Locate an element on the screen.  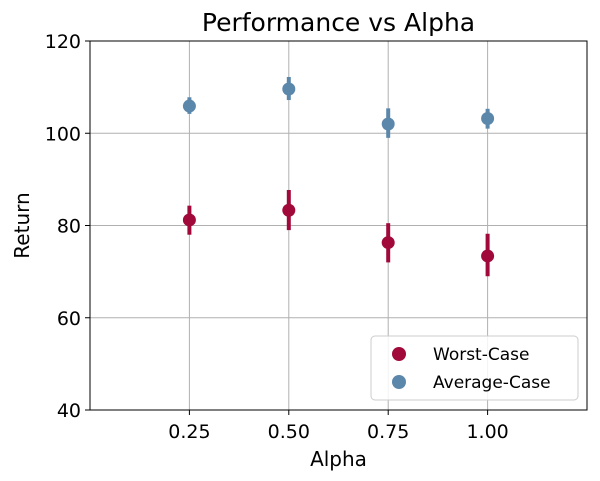
y-tick-label: 80 is located at coordinates (69, 227).